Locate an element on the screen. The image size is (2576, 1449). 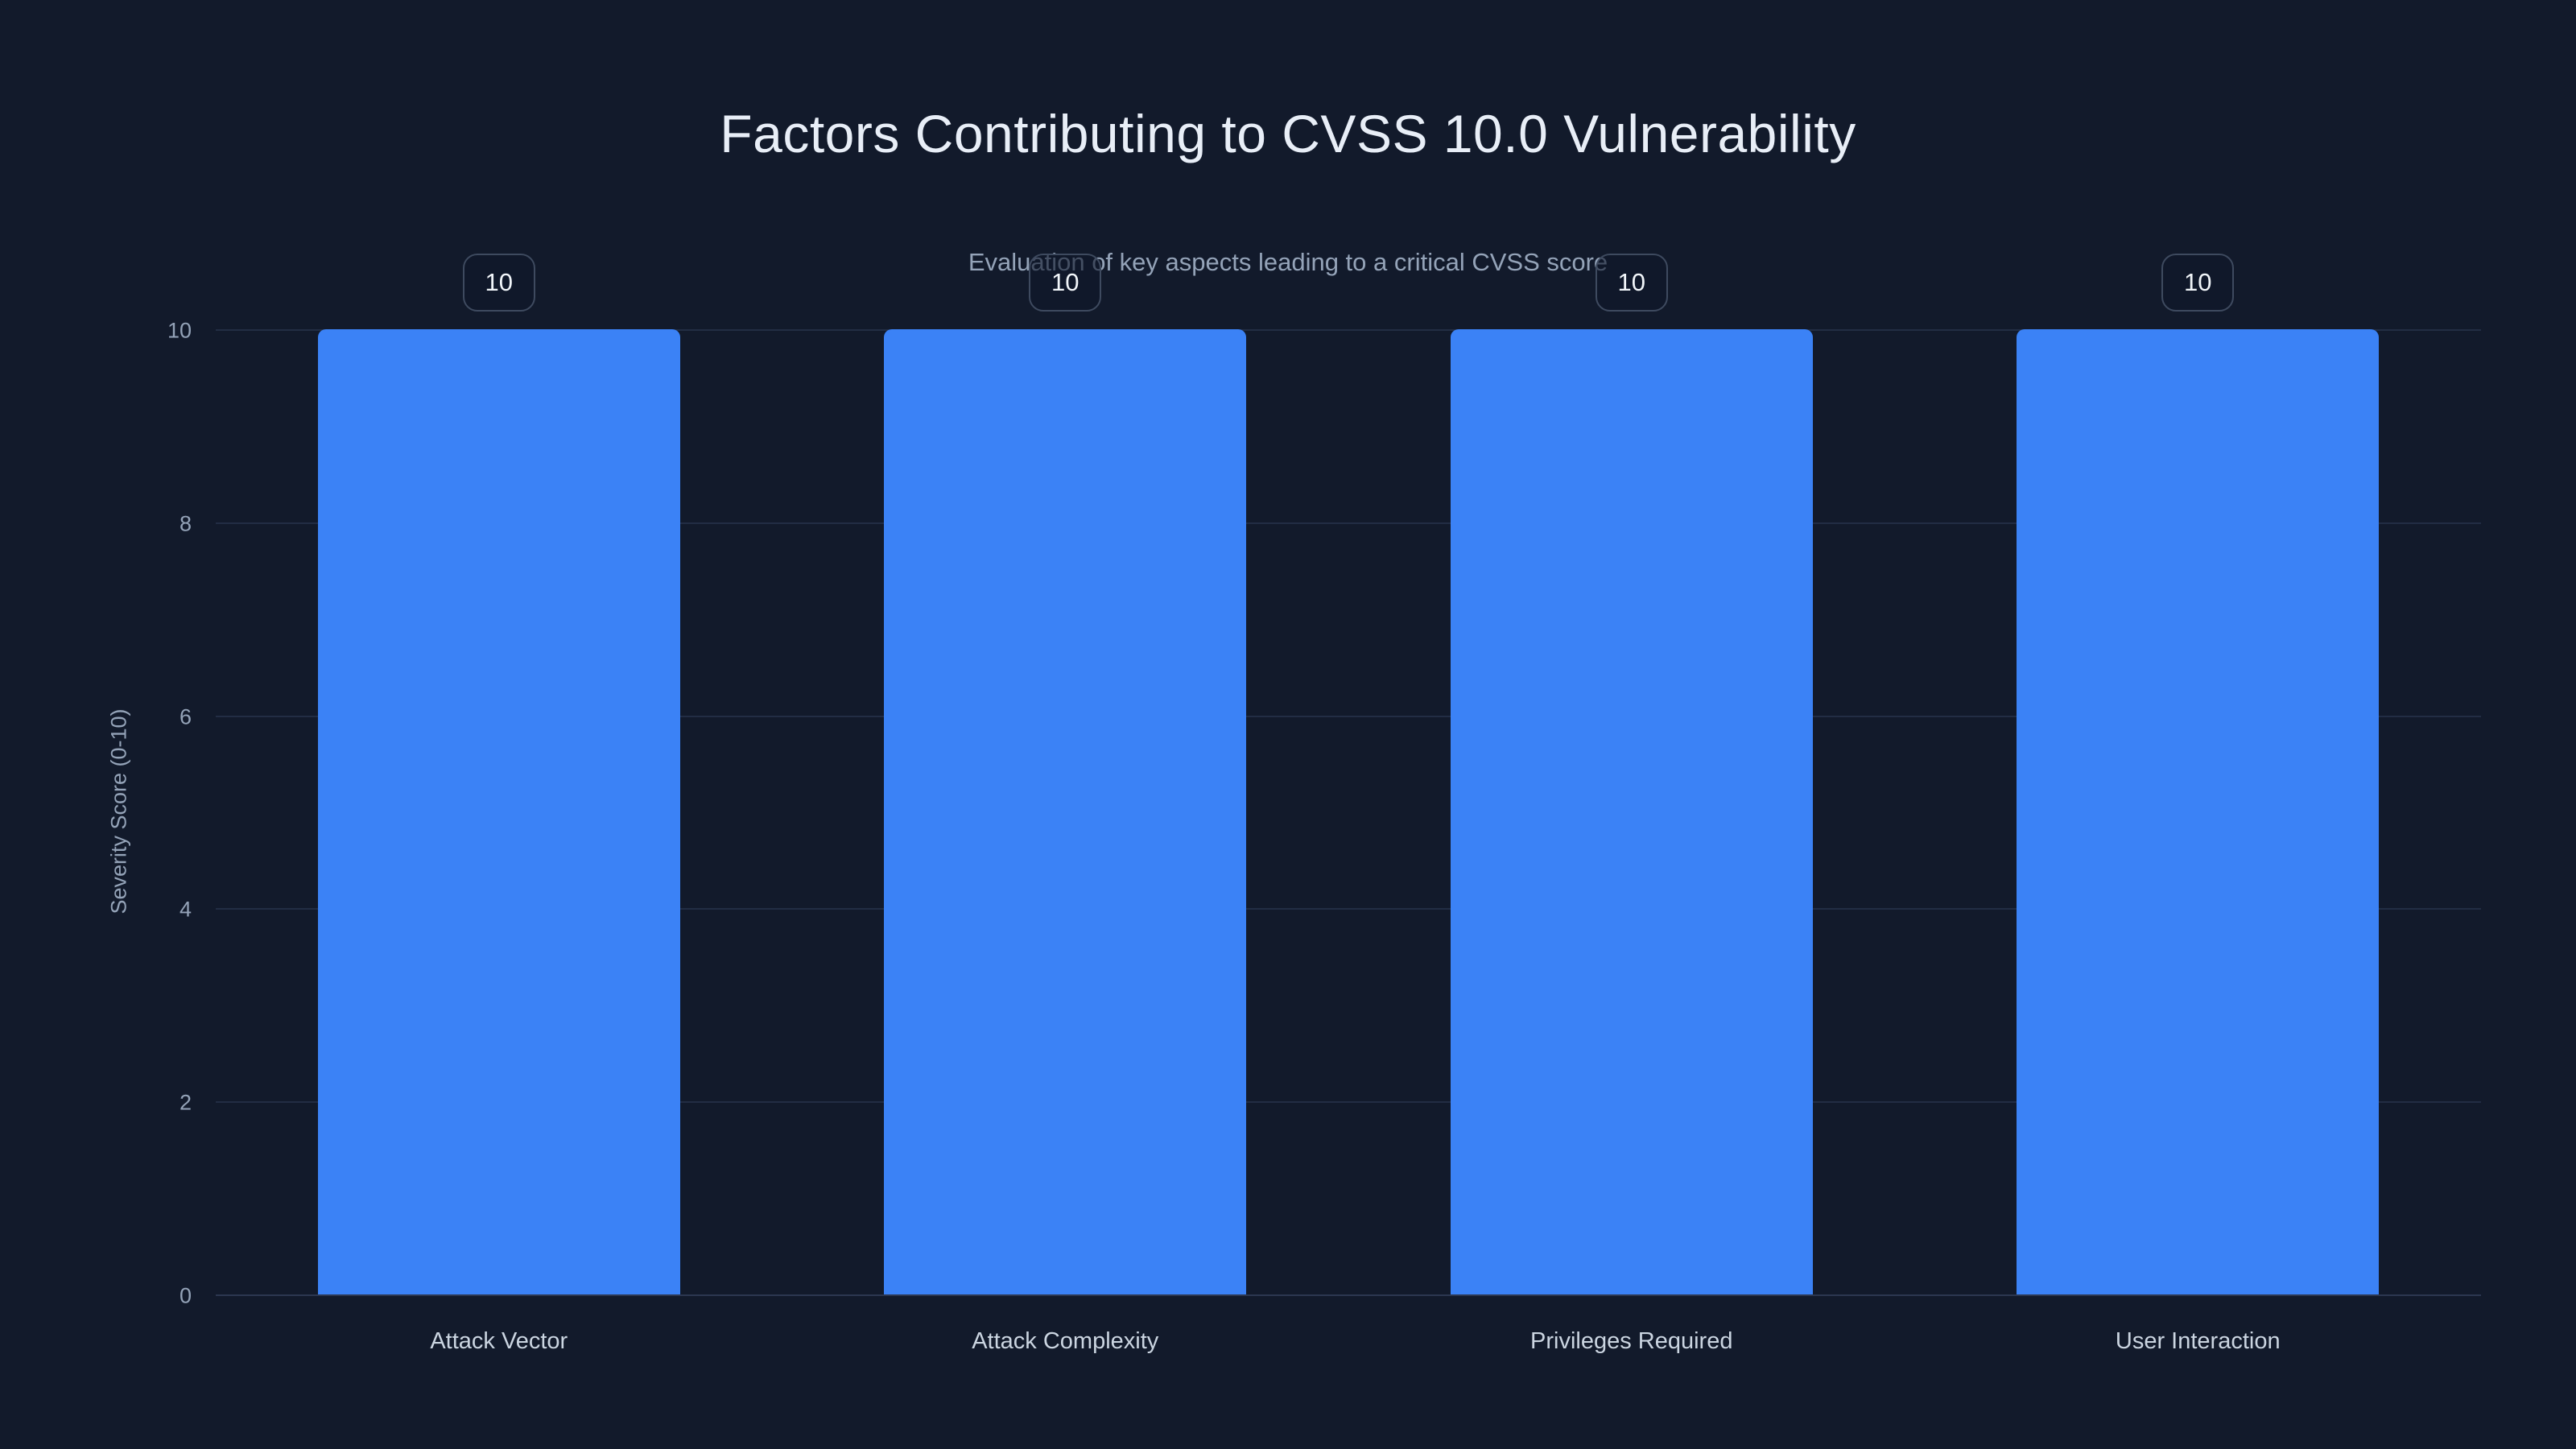
gridline-10: 10 is located at coordinates (1324, 331).